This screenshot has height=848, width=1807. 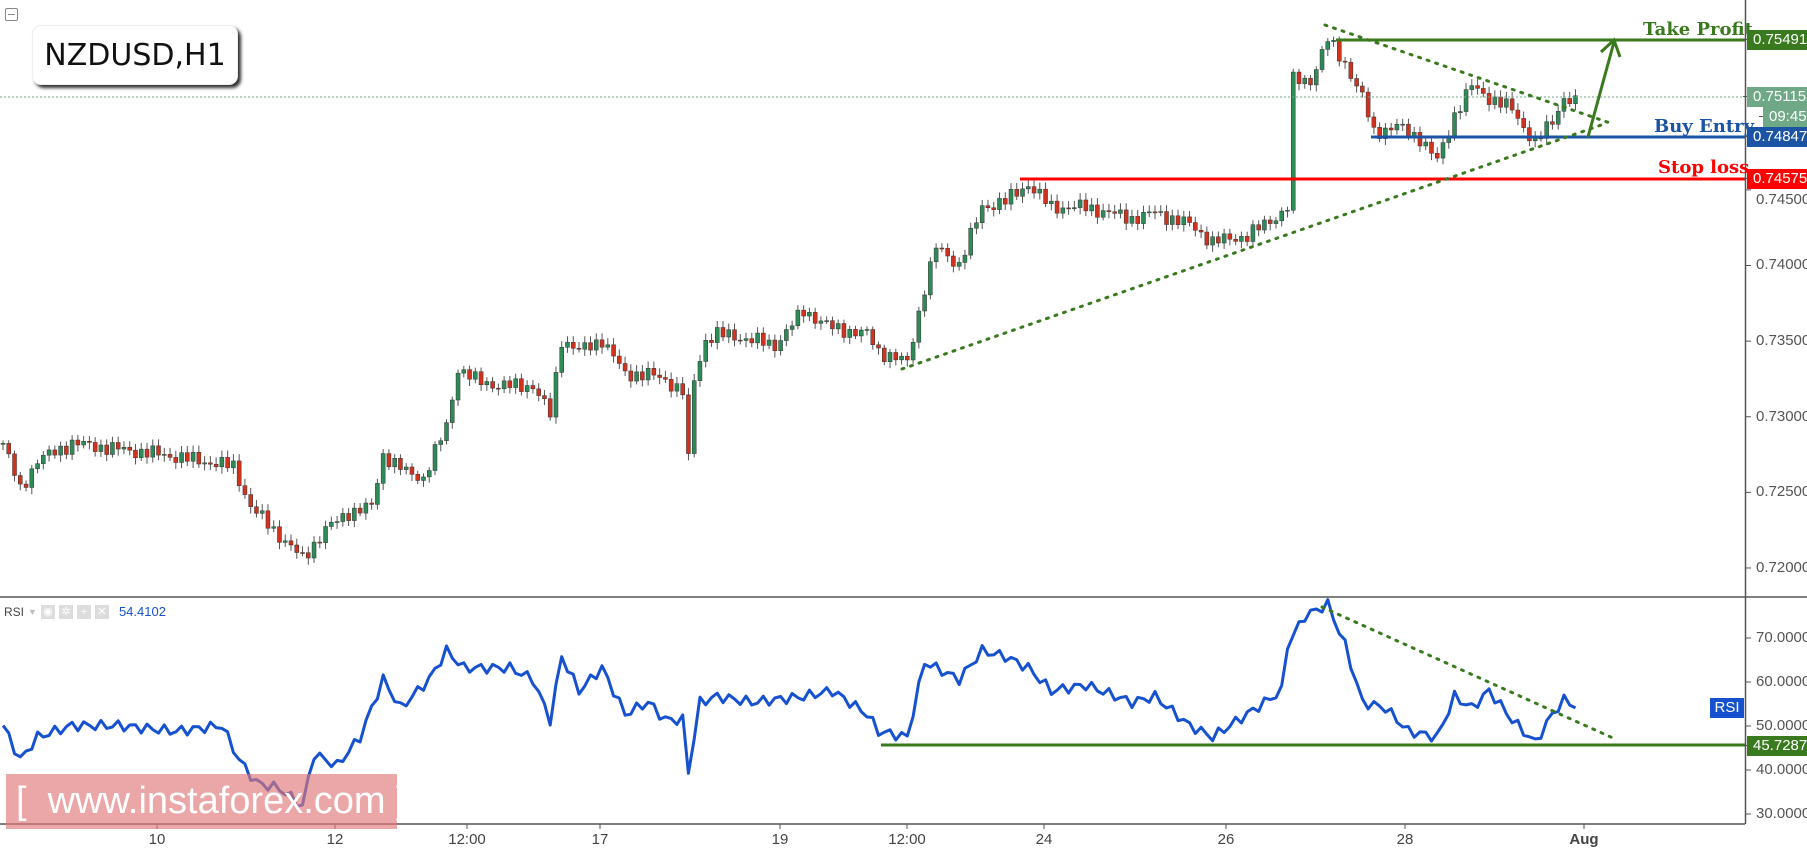 I want to click on collapse-icon, so click(x=11, y=14).